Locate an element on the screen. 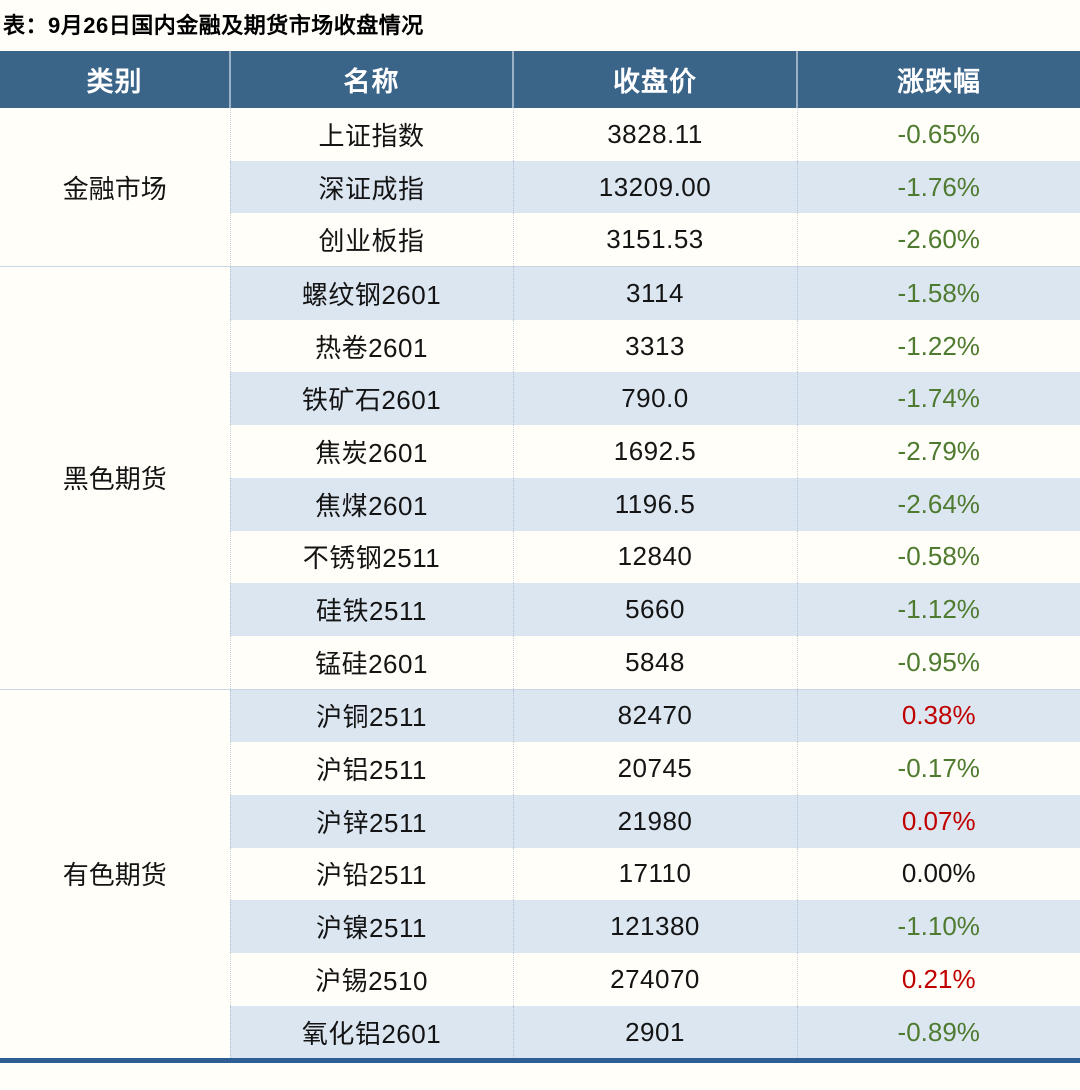 This screenshot has height=1090, width=1080. change-percent-cell: -2.64% is located at coordinates (938, 504).